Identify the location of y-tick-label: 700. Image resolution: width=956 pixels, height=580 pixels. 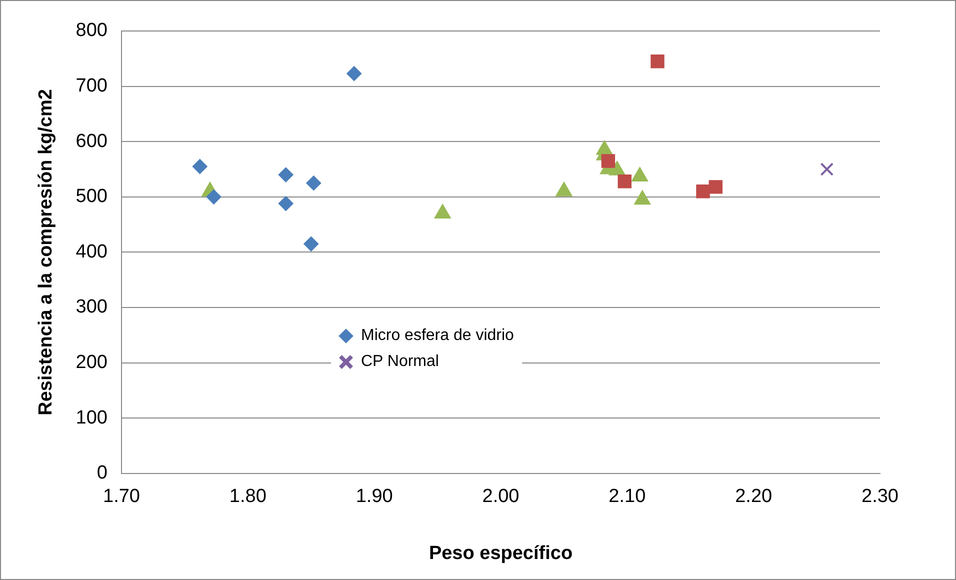
(92, 86).